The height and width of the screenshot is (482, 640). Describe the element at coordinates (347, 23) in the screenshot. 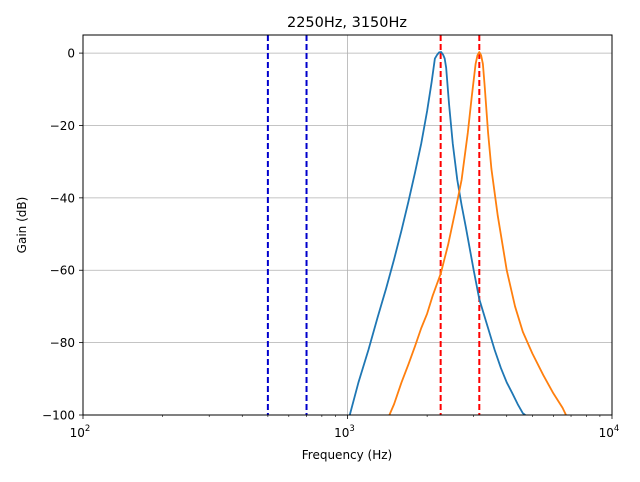

I see `chart-title: 2250Hz, 3150Hz` at that location.